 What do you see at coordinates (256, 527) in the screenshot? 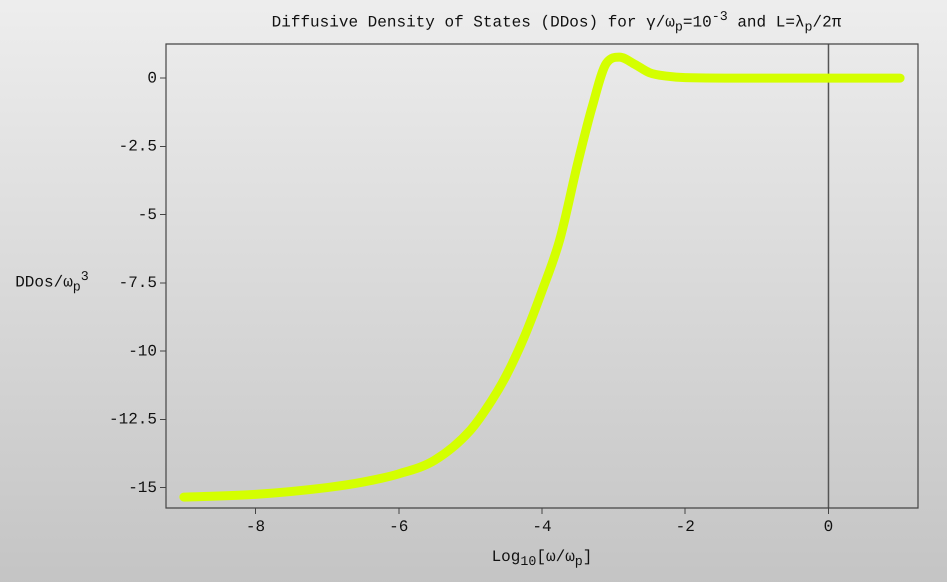
I see `x-tick-label: -8` at bounding box center [256, 527].